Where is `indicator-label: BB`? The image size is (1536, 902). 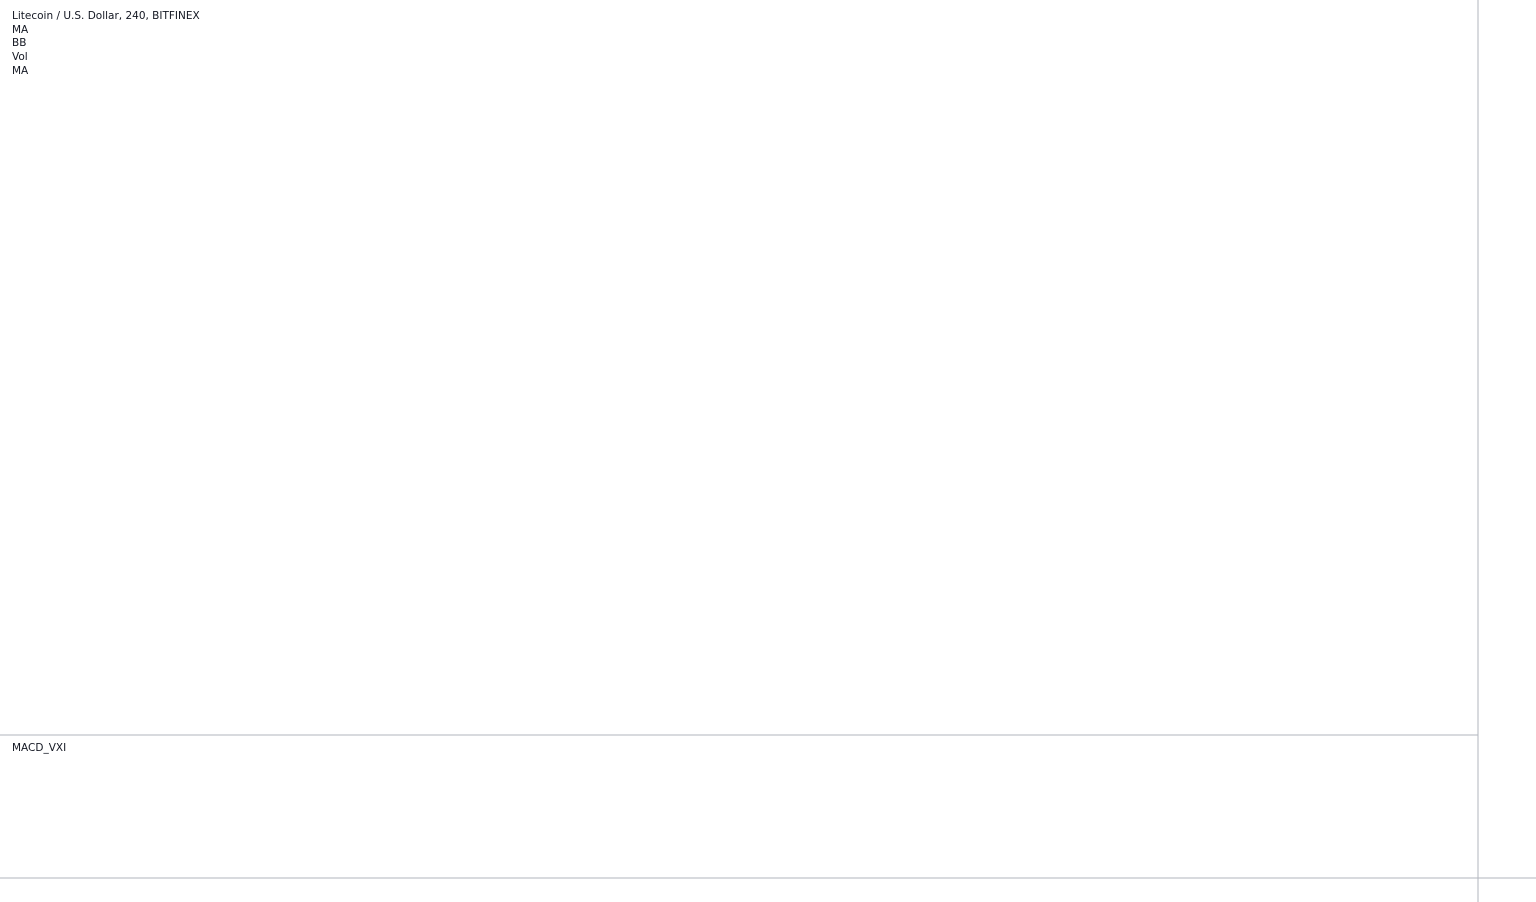
indicator-label: BB is located at coordinates (19, 43).